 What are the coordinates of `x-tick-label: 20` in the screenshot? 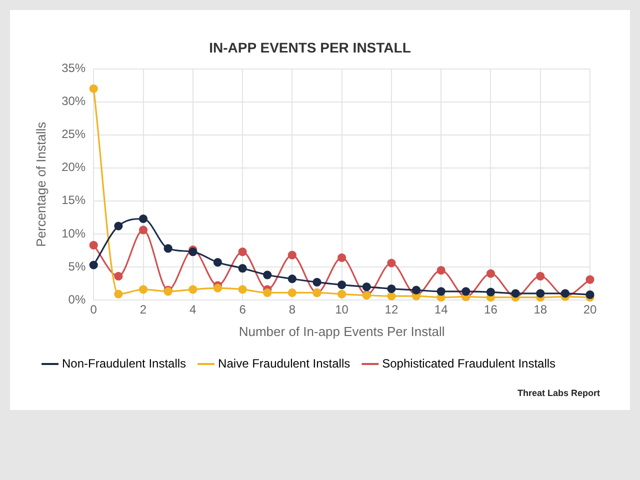 It's located at (590, 309).